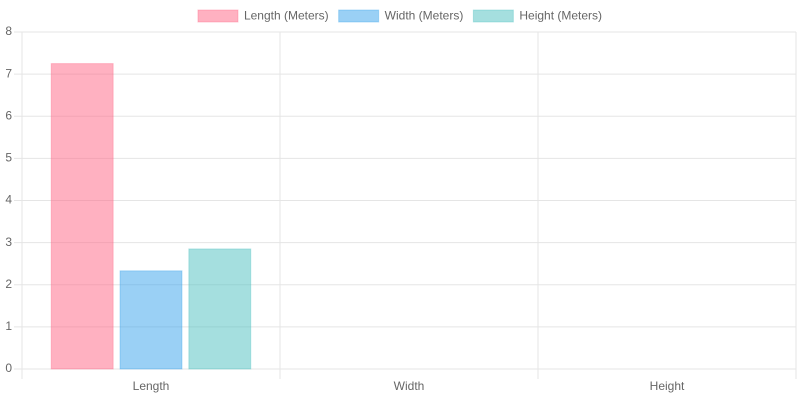 This screenshot has height=400, width=800. What do you see at coordinates (560, 16) in the screenshot?
I see `legend-label: Height (Meters)` at bounding box center [560, 16].